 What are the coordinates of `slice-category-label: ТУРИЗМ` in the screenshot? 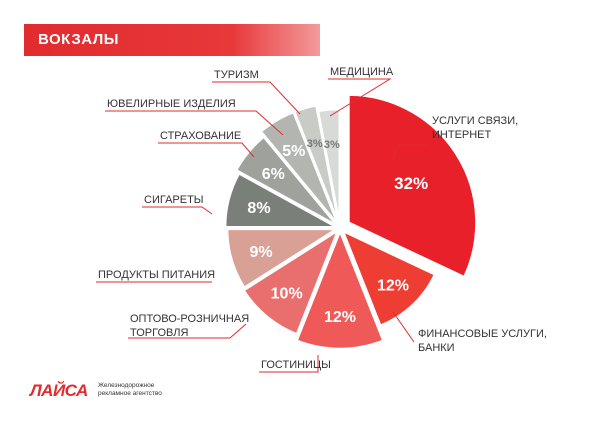 It's located at (236, 75).